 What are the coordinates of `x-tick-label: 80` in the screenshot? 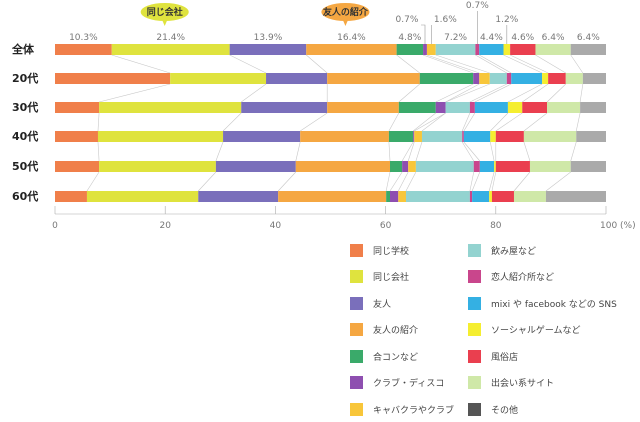 It's located at (496, 226).